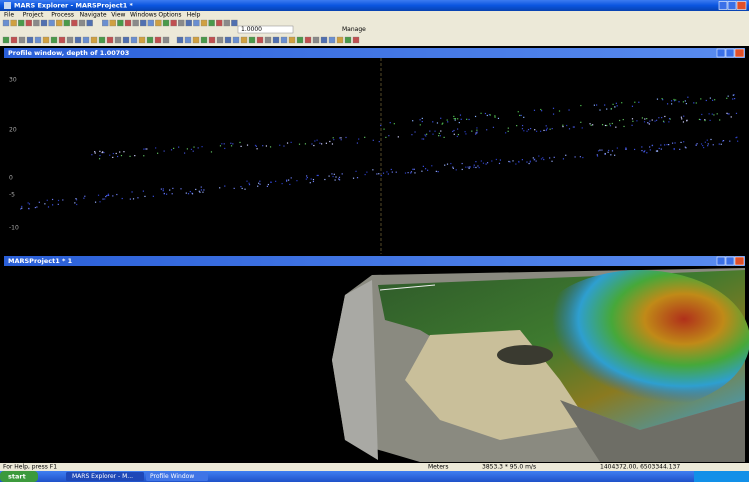 Image resolution: width=749 pixels, height=482 pixels. Describe the element at coordinates (721, 261) in the screenshot. I see `map-minimize` at that location.